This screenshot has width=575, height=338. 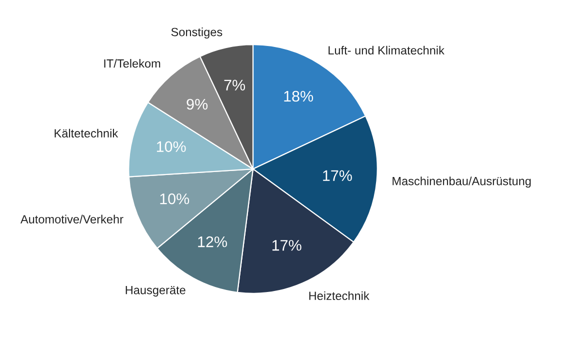 I want to click on data-label: 18%, so click(x=299, y=96).